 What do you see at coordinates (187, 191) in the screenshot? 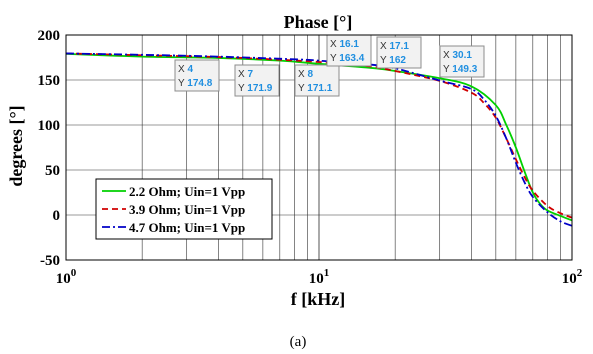
I see `legend-label: 2.2 Ohm; Uin=1 Vpp` at bounding box center [187, 191].